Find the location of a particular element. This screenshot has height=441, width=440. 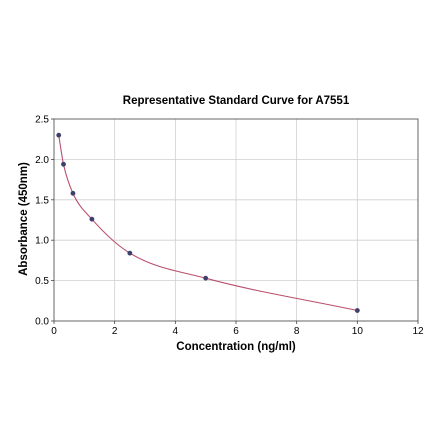

y-tick-label: 1.0 is located at coordinates (42, 241).